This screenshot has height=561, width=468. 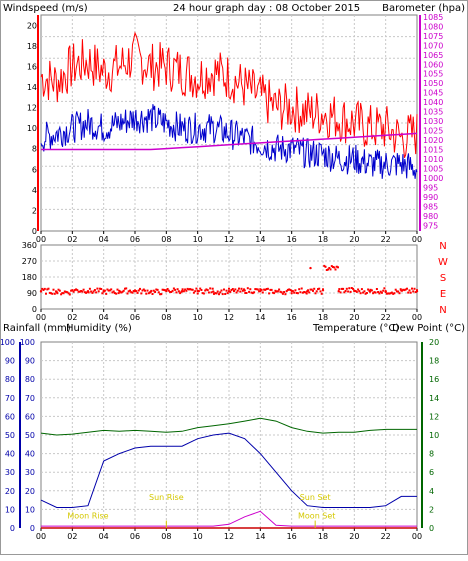 I want to click on temperature-tick-label: 6, so click(x=431, y=472).